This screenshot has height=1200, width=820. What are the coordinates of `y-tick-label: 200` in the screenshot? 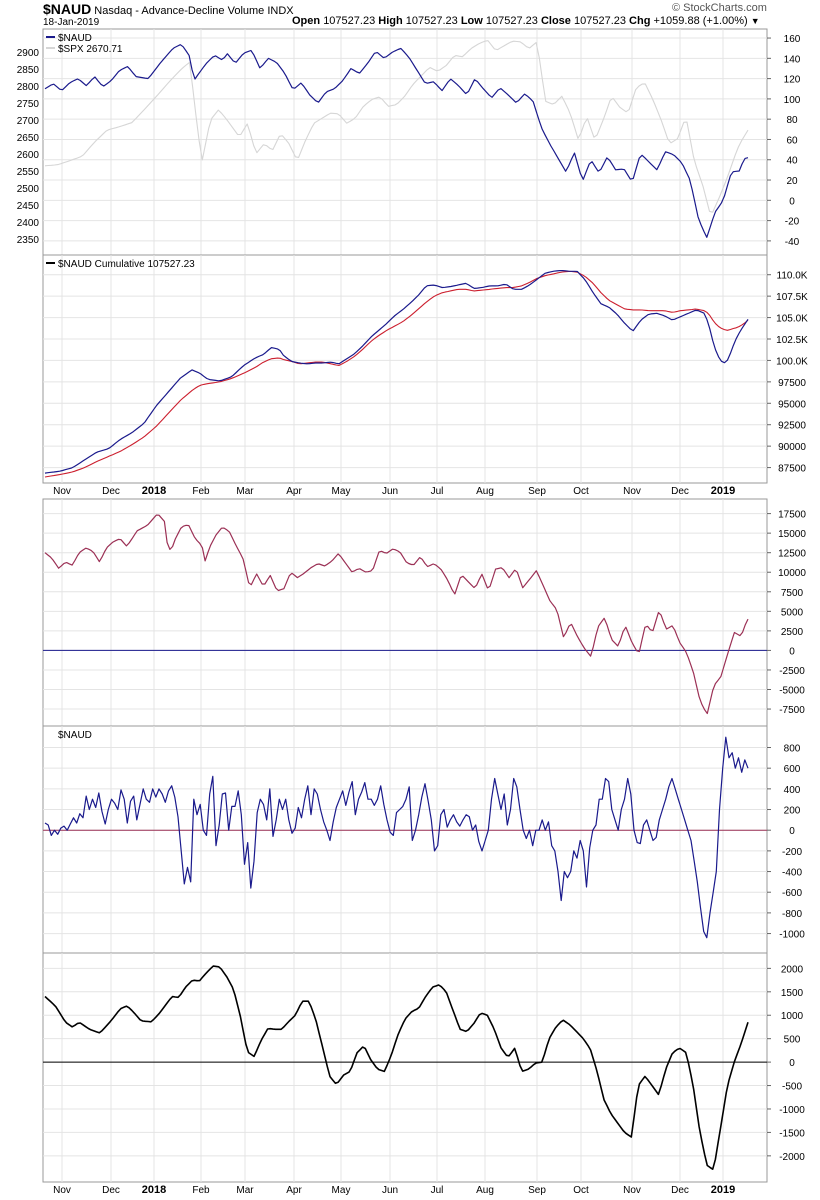 It's located at (792, 811).